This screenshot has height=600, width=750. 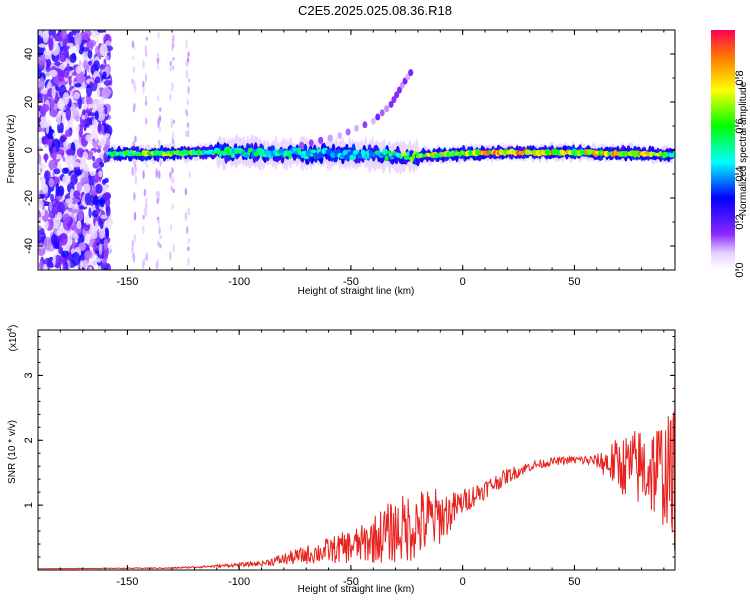 I want to click on snr-scale-prefix: (x10, so click(x=13, y=341).